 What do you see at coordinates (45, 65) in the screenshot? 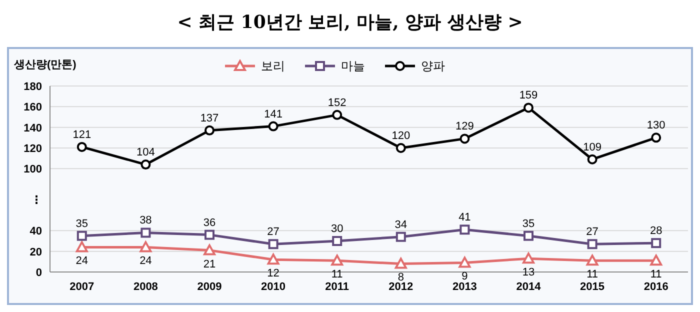
I see `y-axis-title: 생산량(만톤)` at bounding box center [45, 65].